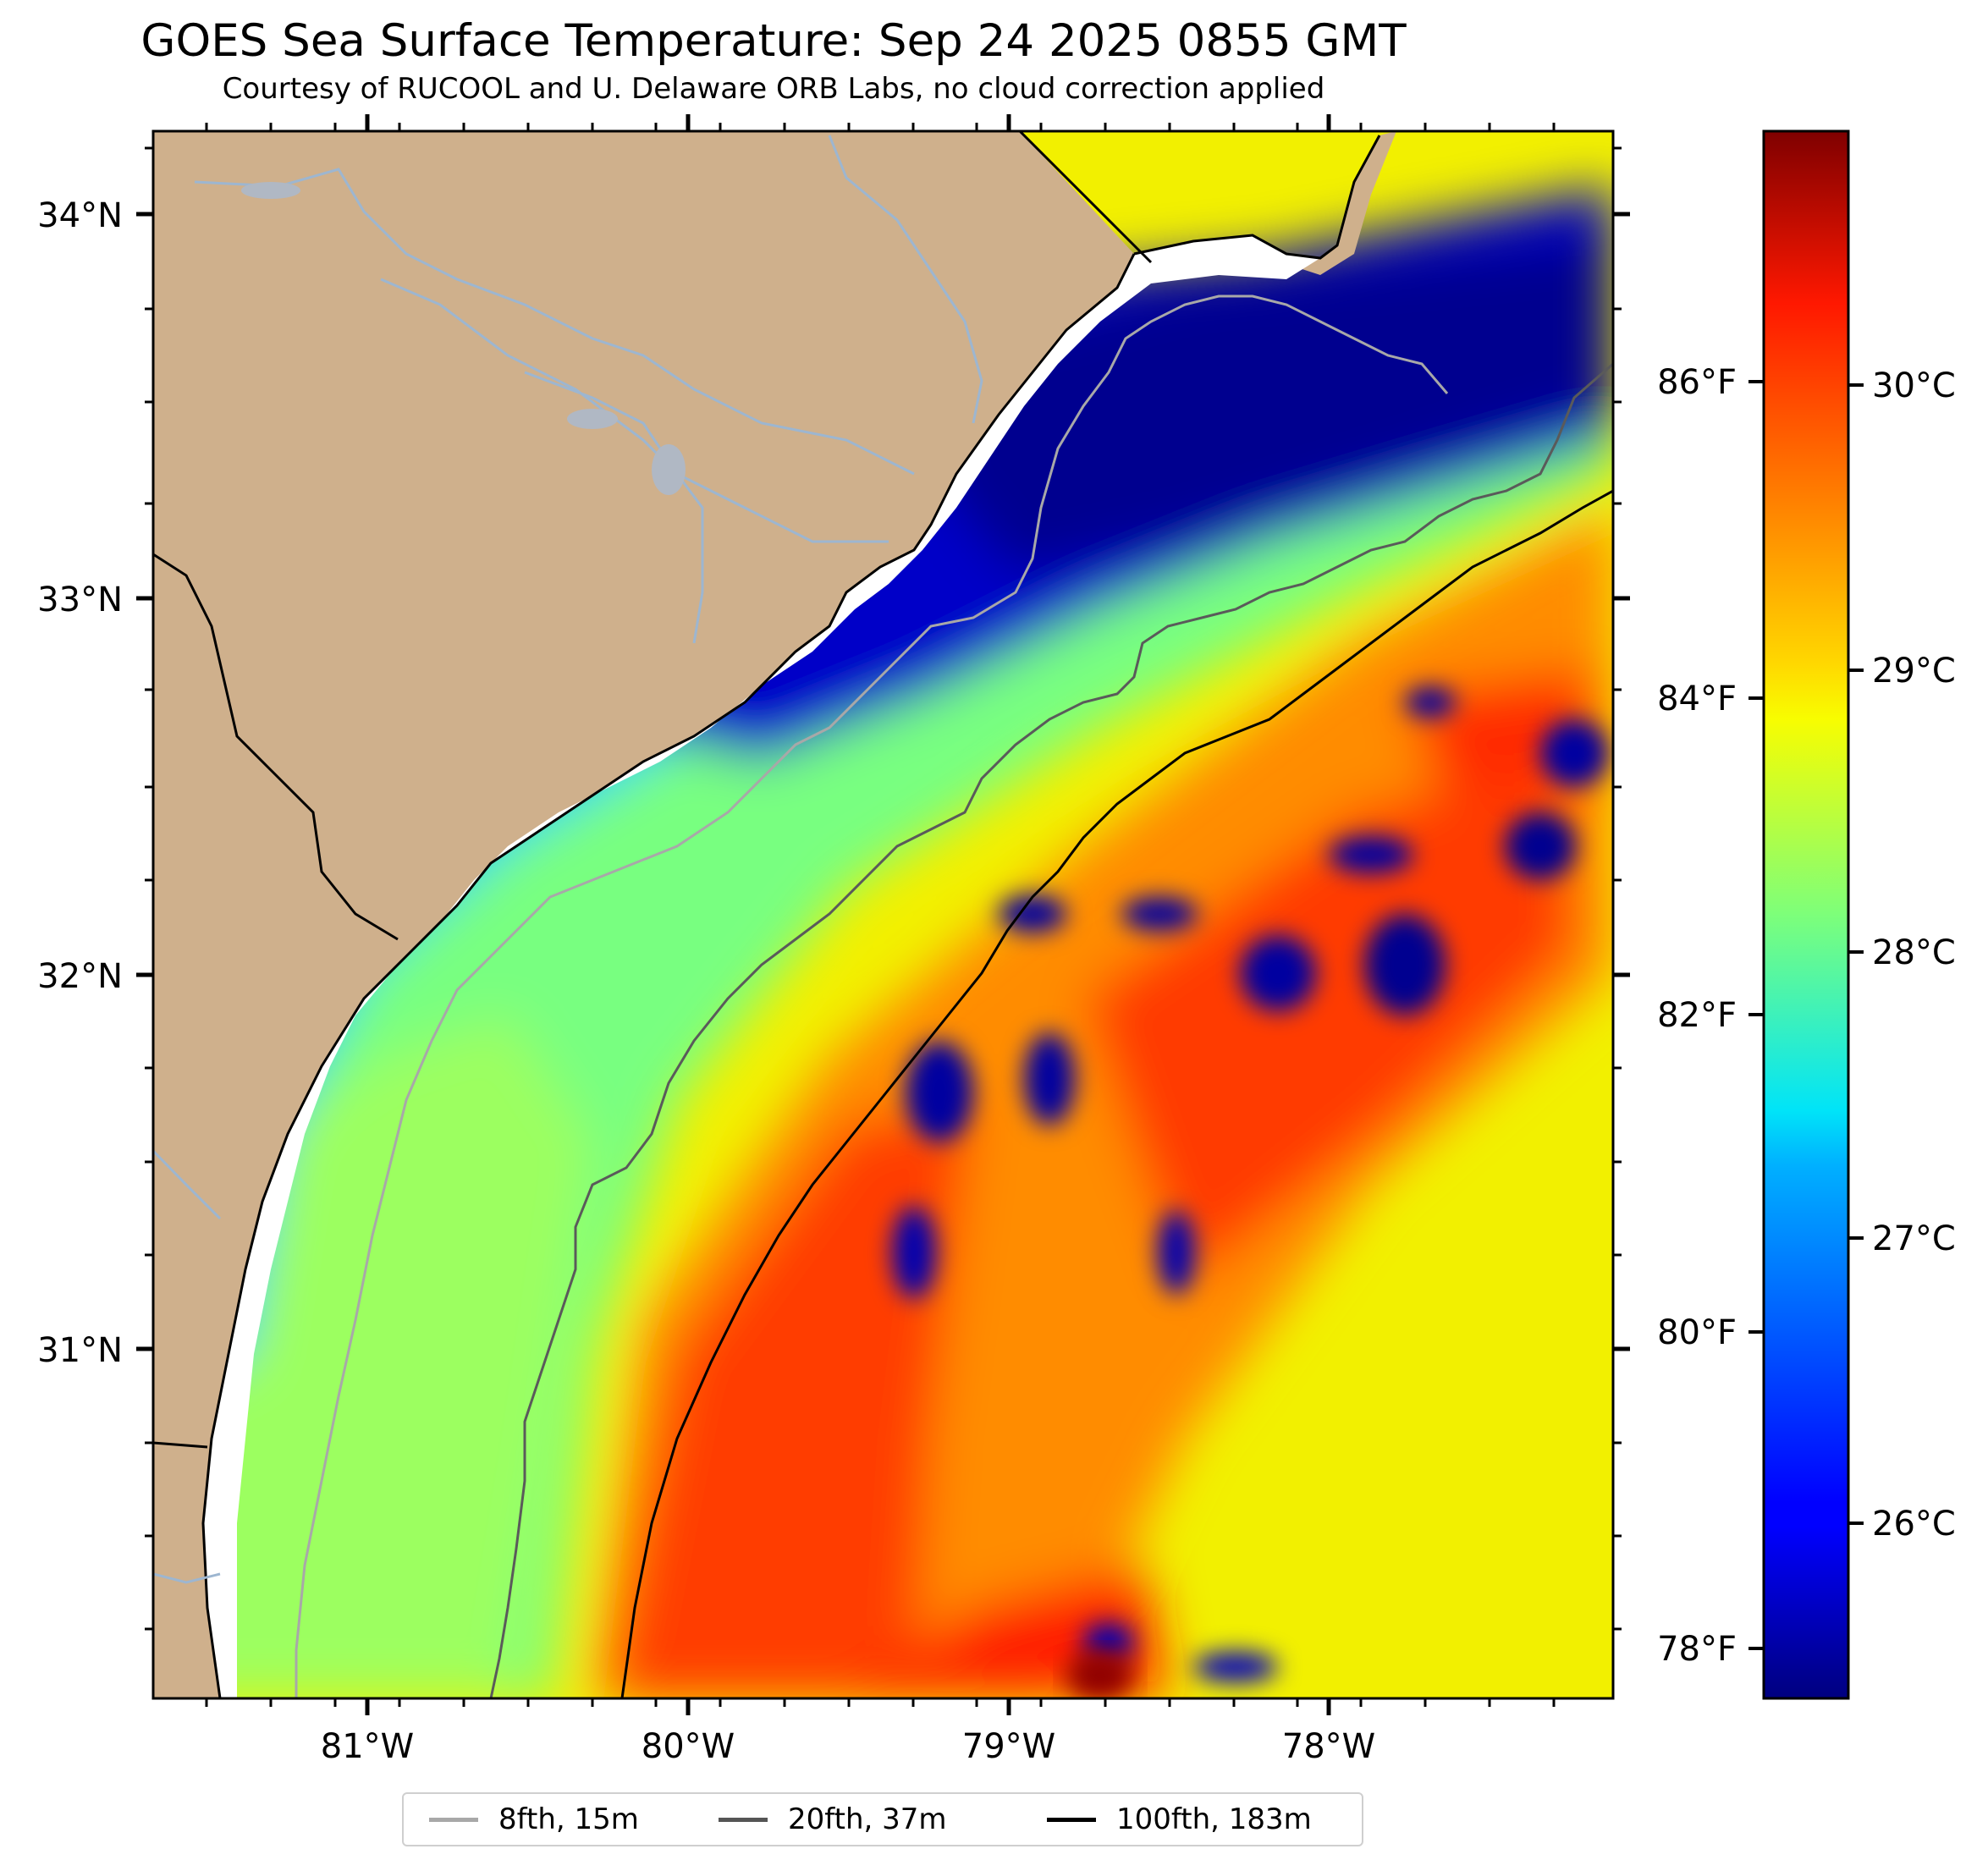 The image size is (1988, 1871). What do you see at coordinates (1914, 1525) in the screenshot?
I see `colorbar-c-label: 26°C` at bounding box center [1914, 1525].